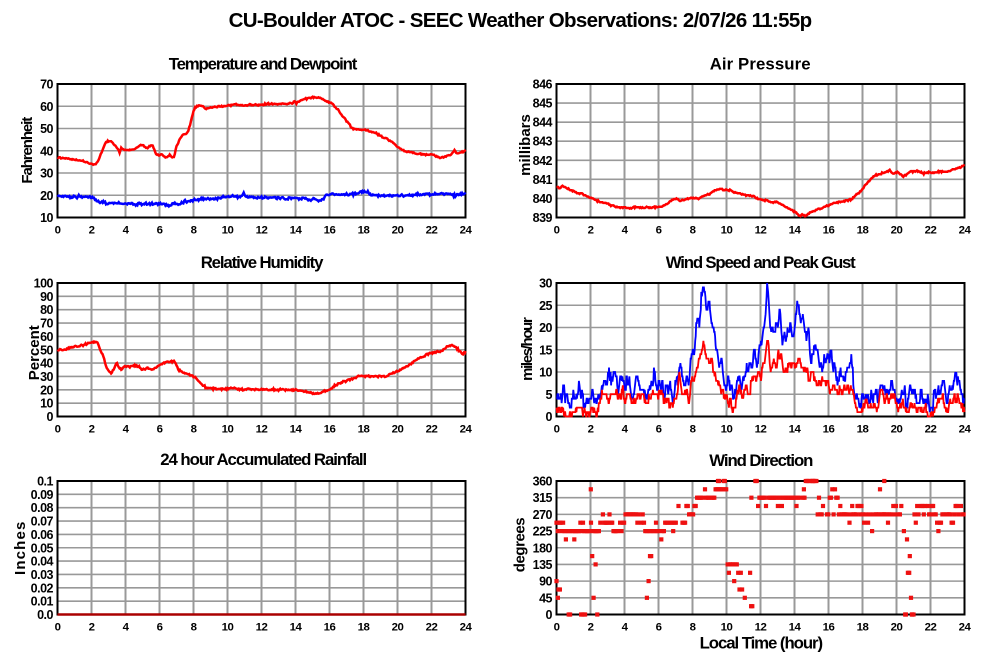 This screenshot has width=1000, height=660. Describe the element at coordinates (761, 262) in the screenshot. I see `svg-text: Wind Speed and Peak Gust` at that location.